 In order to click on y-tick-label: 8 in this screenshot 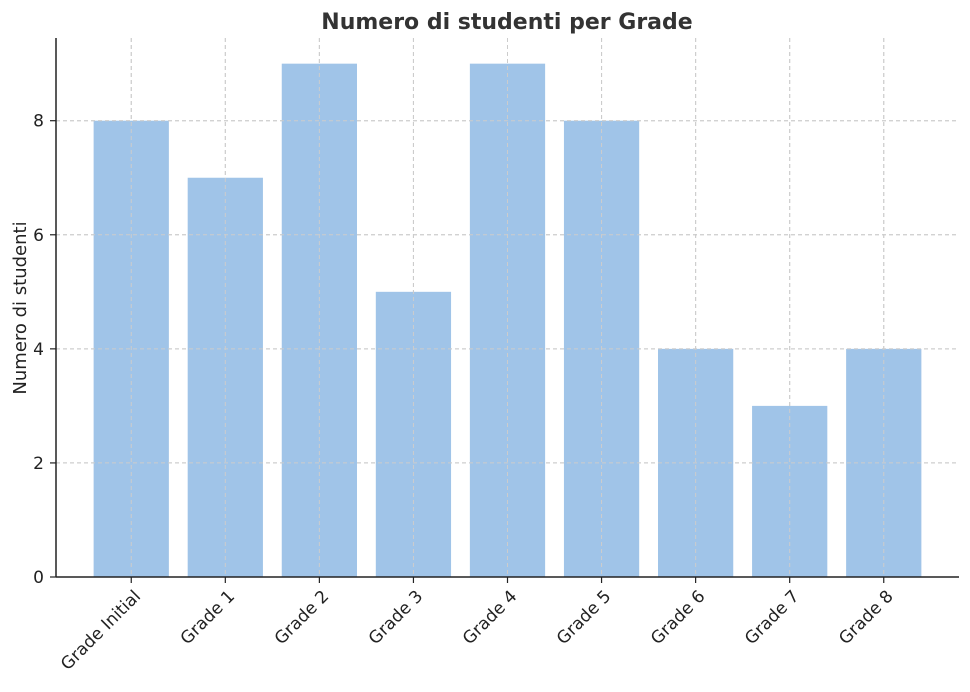, I will do `click(38, 122)`.